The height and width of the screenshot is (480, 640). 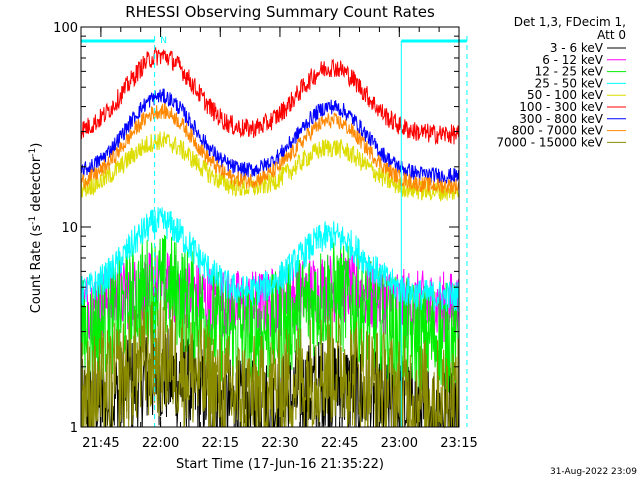 What do you see at coordinates (74, 428) in the screenshot?
I see `y-tick-label: 1` at bounding box center [74, 428].